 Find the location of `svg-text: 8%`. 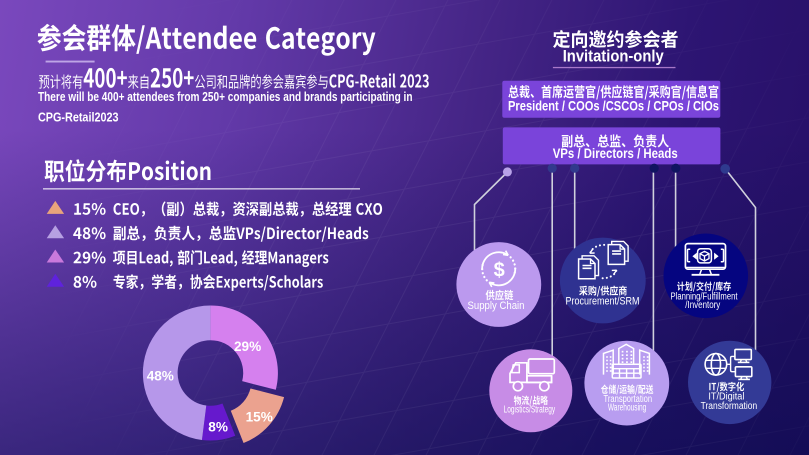

svg-text: 8% is located at coordinates (218, 427).